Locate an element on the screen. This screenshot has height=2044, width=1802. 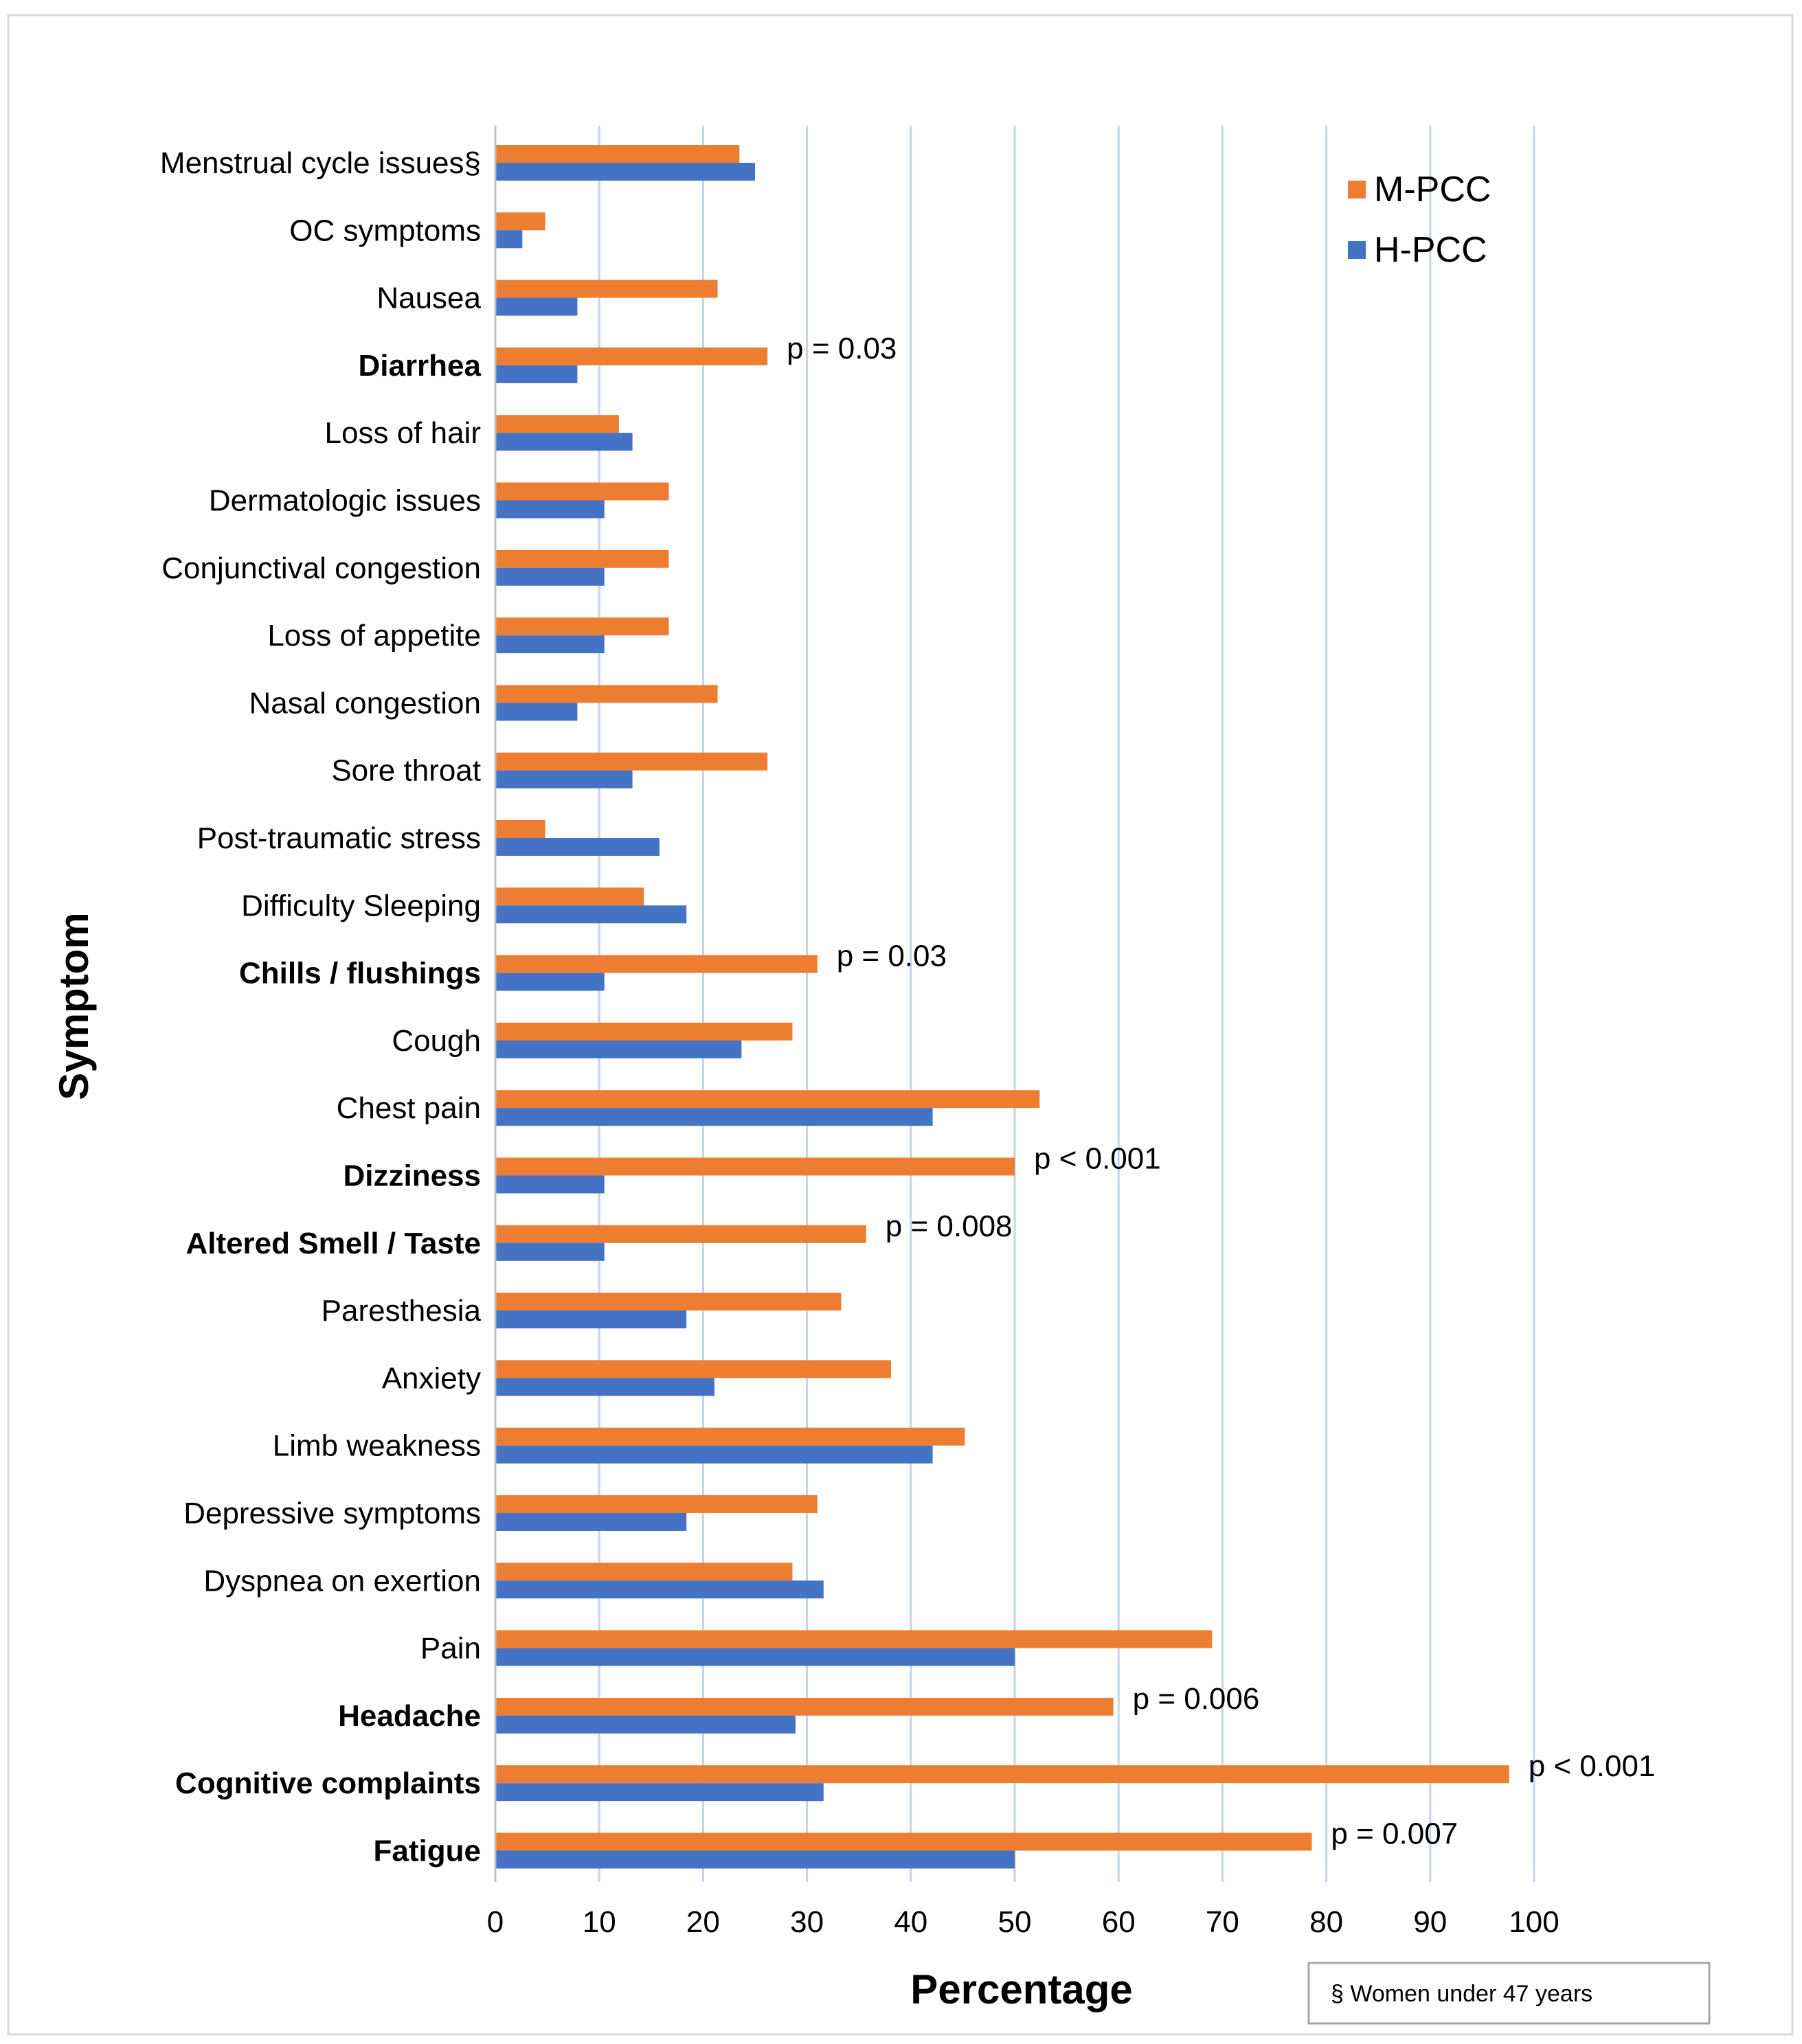
category-label-post-traumatic-stress: Post-traumatic stress is located at coordinates (339, 838).